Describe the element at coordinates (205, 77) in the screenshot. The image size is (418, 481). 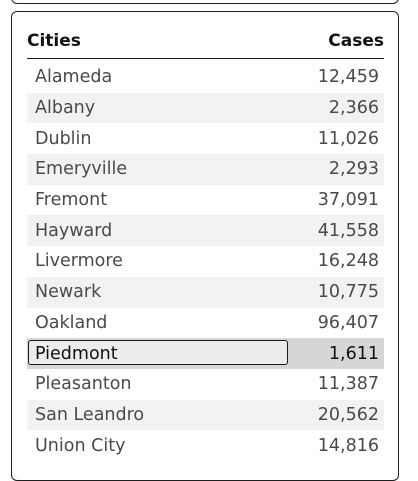
I see `table-row: Alameda 12,459` at that location.